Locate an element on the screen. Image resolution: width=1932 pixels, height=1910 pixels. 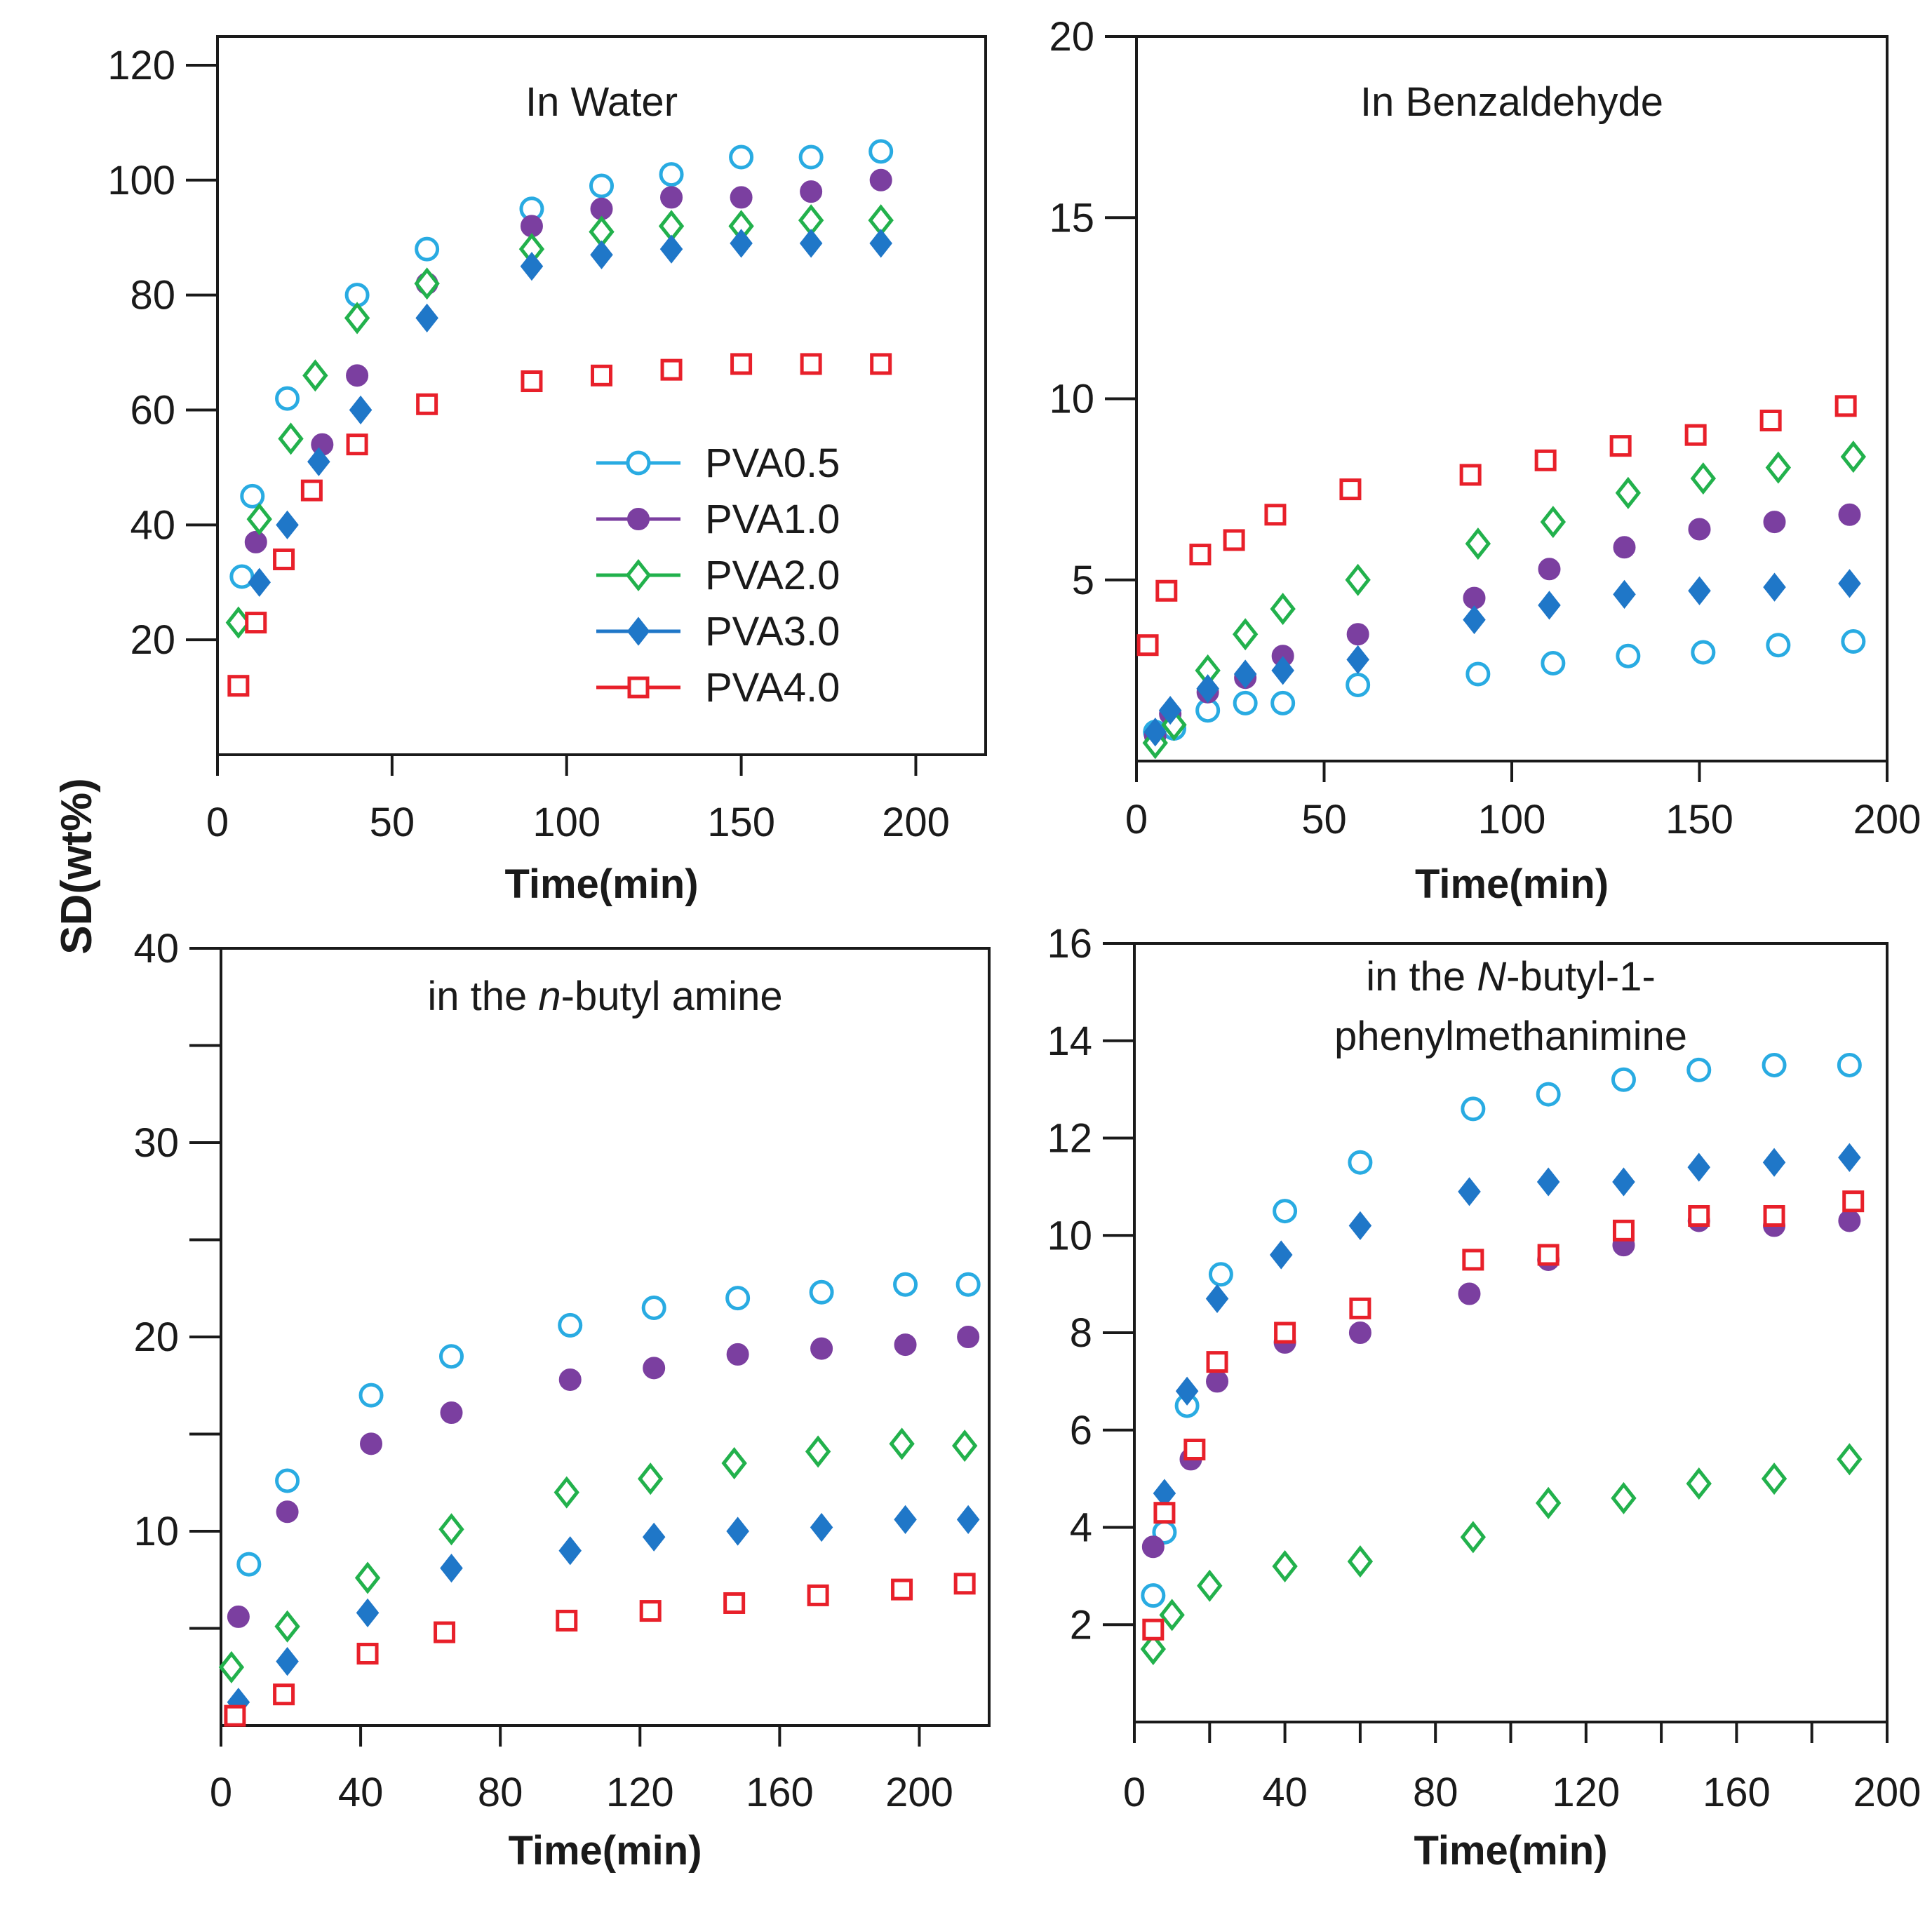
y-tick-label: 30 is located at coordinates (156, 1143).